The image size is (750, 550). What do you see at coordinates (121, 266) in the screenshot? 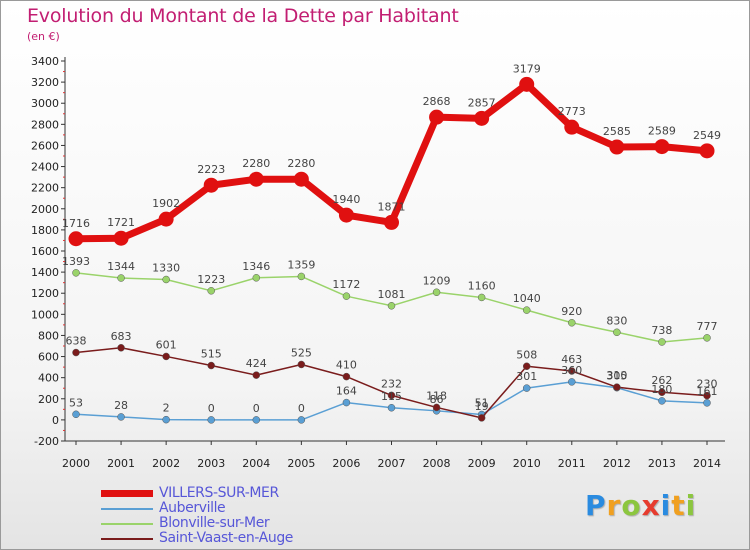
I see `data-label-blonville-sur-mer: 1344` at bounding box center [121, 266].